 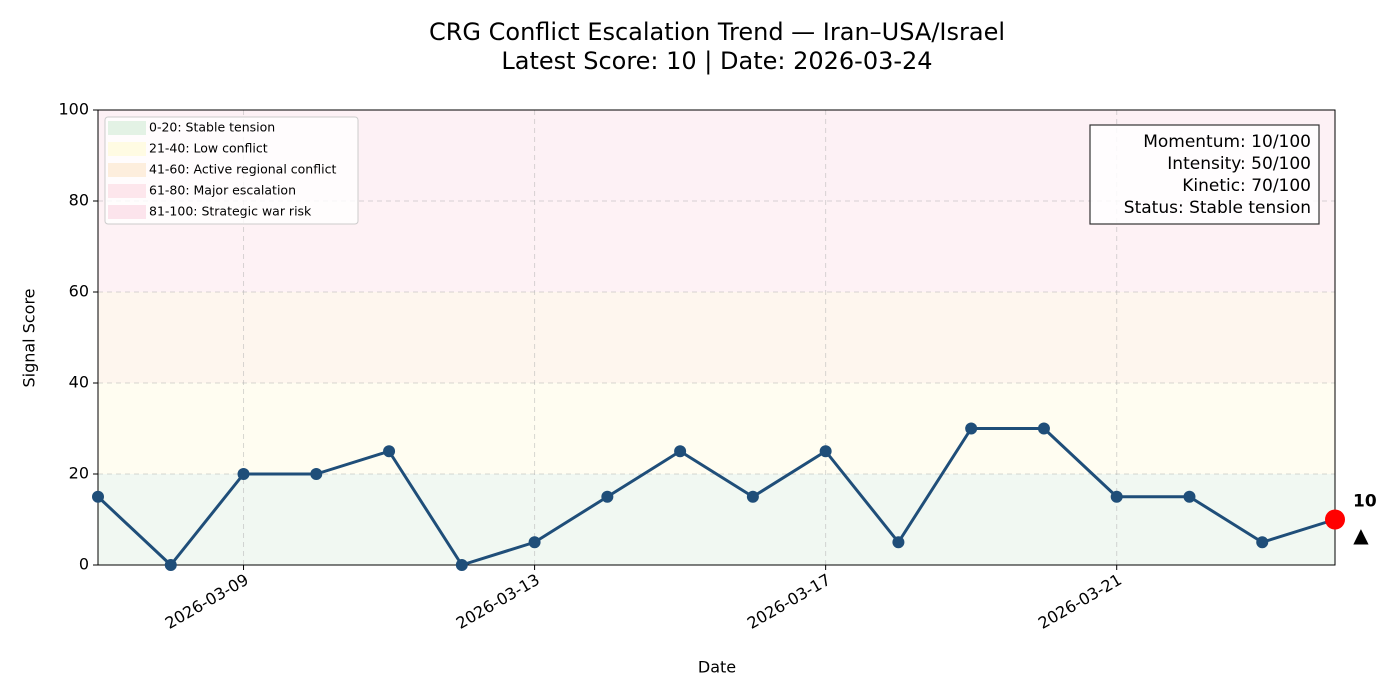 I want to click on info-line: Kinetic: 70/100, so click(x=1246, y=186).